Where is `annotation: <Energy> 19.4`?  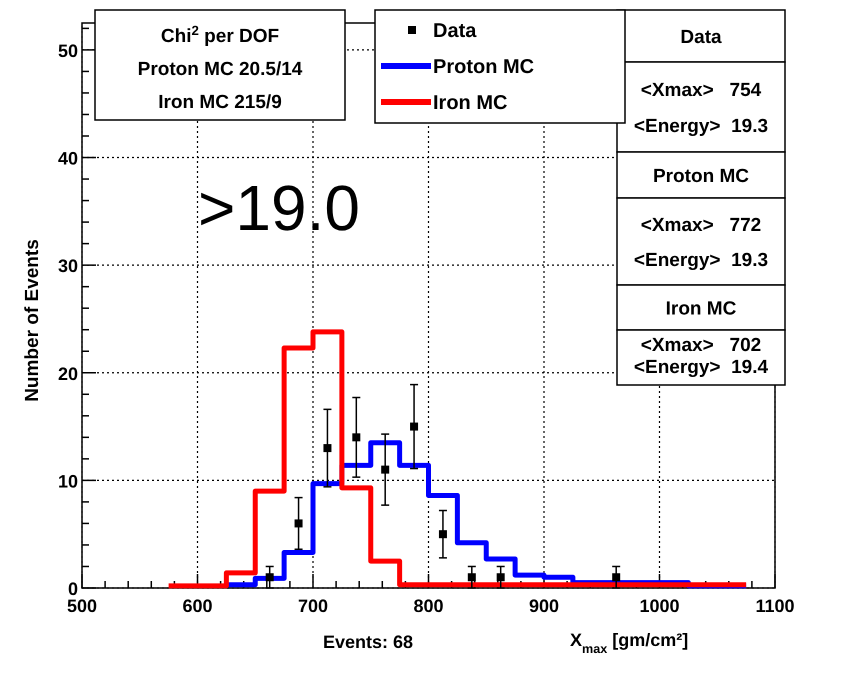
annotation: <Energy> 19.4 is located at coordinates (701, 367).